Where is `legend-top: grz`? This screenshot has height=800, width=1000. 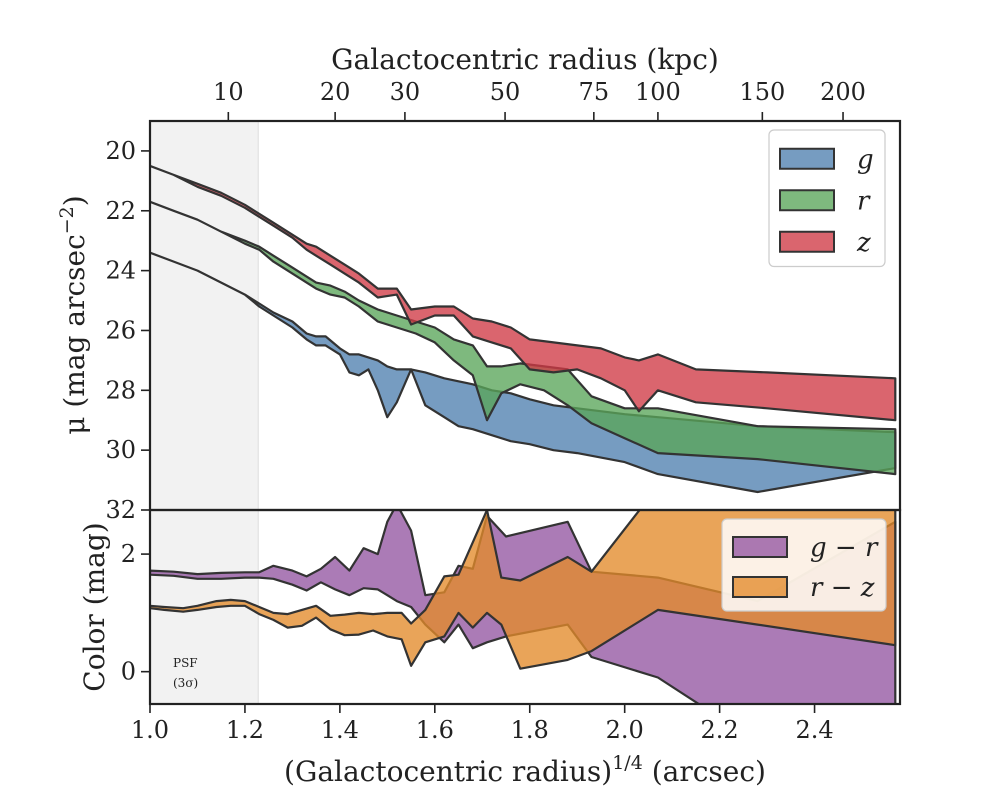
legend-top: grz is located at coordinates (827, 198).